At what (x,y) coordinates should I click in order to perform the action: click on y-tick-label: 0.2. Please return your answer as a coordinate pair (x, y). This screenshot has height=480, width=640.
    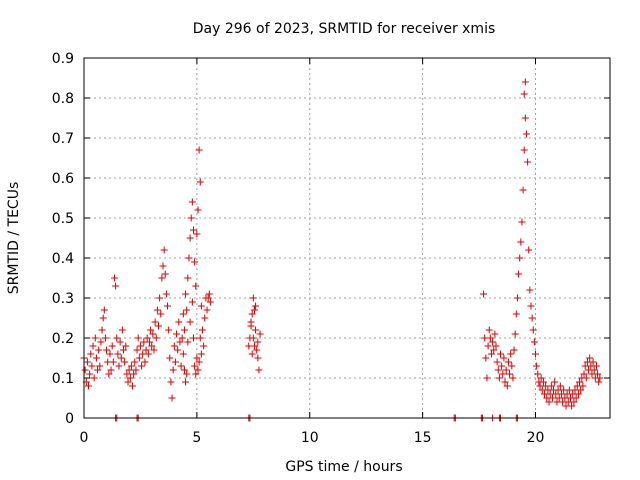
    Looking at the image, I should click on (63, 339).